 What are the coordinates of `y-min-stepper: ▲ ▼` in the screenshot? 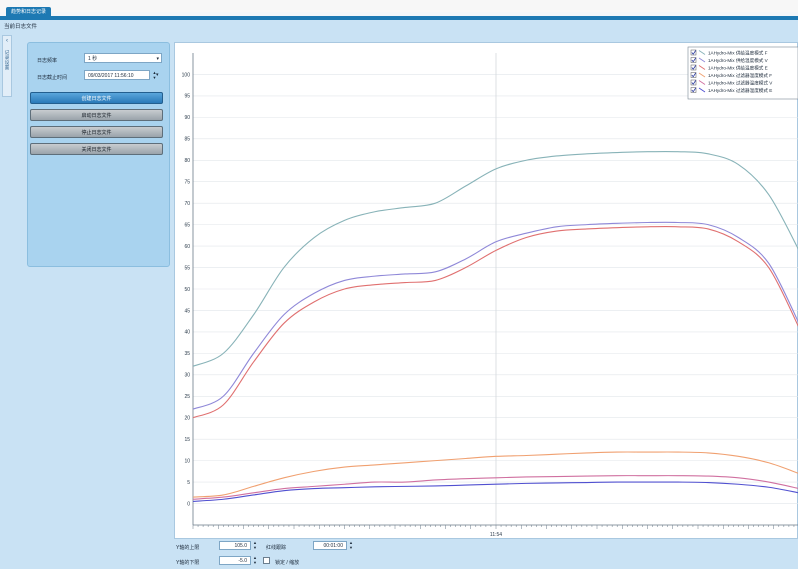 It's located at (255, 560).